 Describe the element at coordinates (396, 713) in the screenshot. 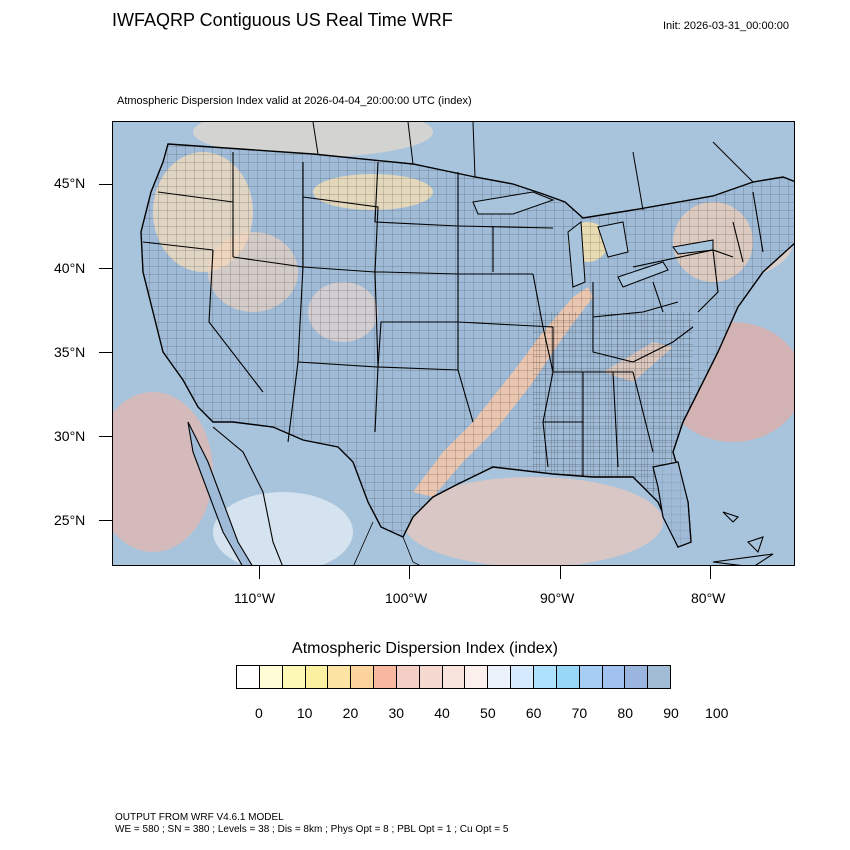

I see `colorbar-label: 30` at that location.